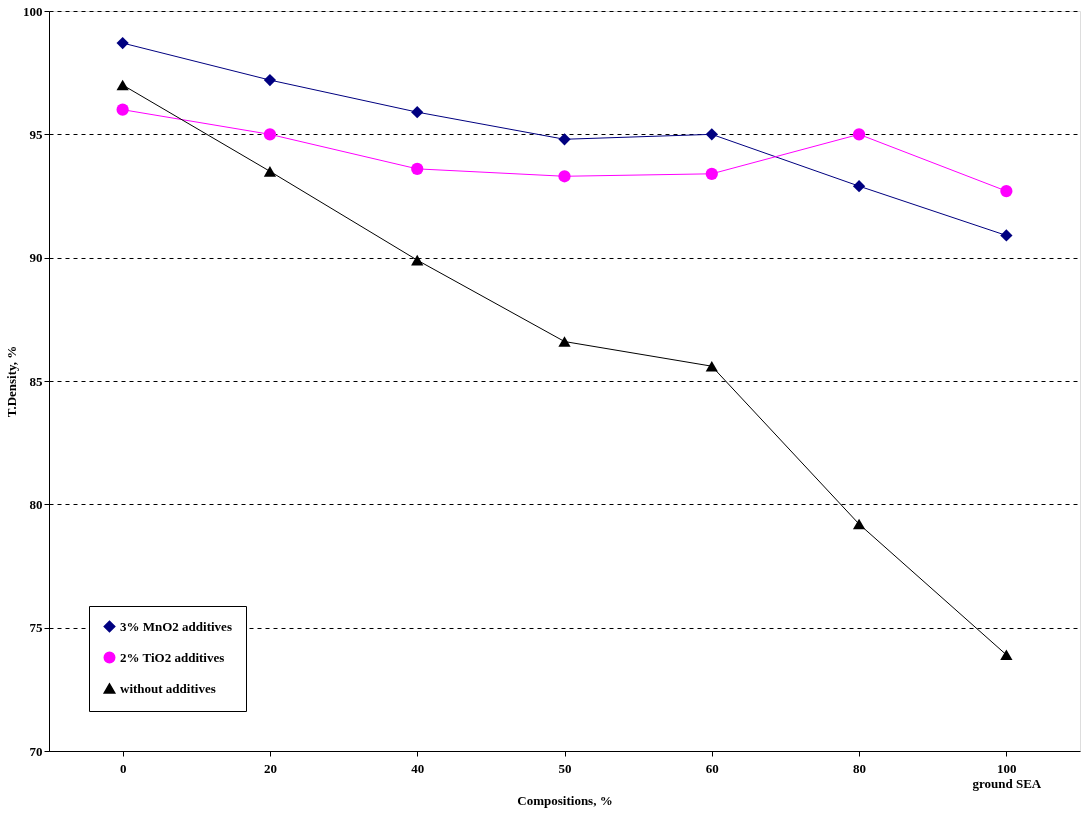 The width and height of the screenshot is (1090, 818). Describe the element at coordinates (36, 628) in the screenshot. I see `y-tick-label: 75` at that location.